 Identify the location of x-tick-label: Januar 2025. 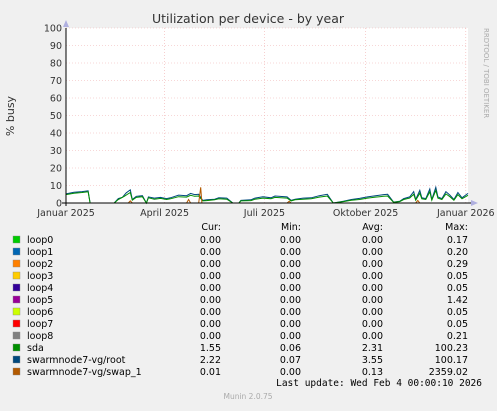
(65, 213).